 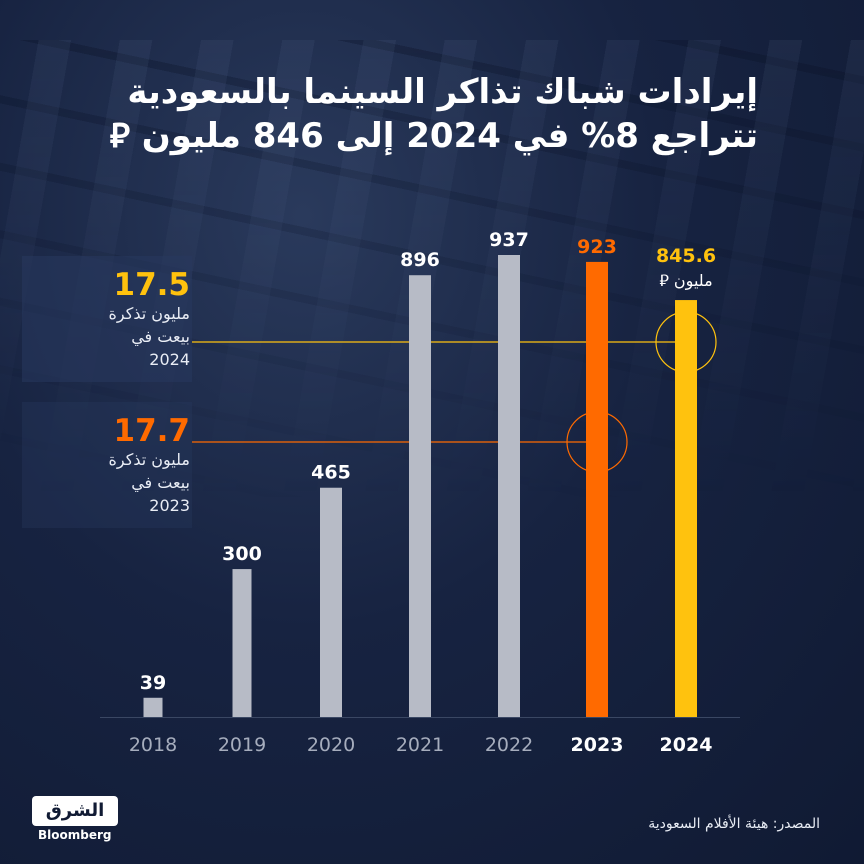 I want to click on bar-2020, so click(x=331, y=602).